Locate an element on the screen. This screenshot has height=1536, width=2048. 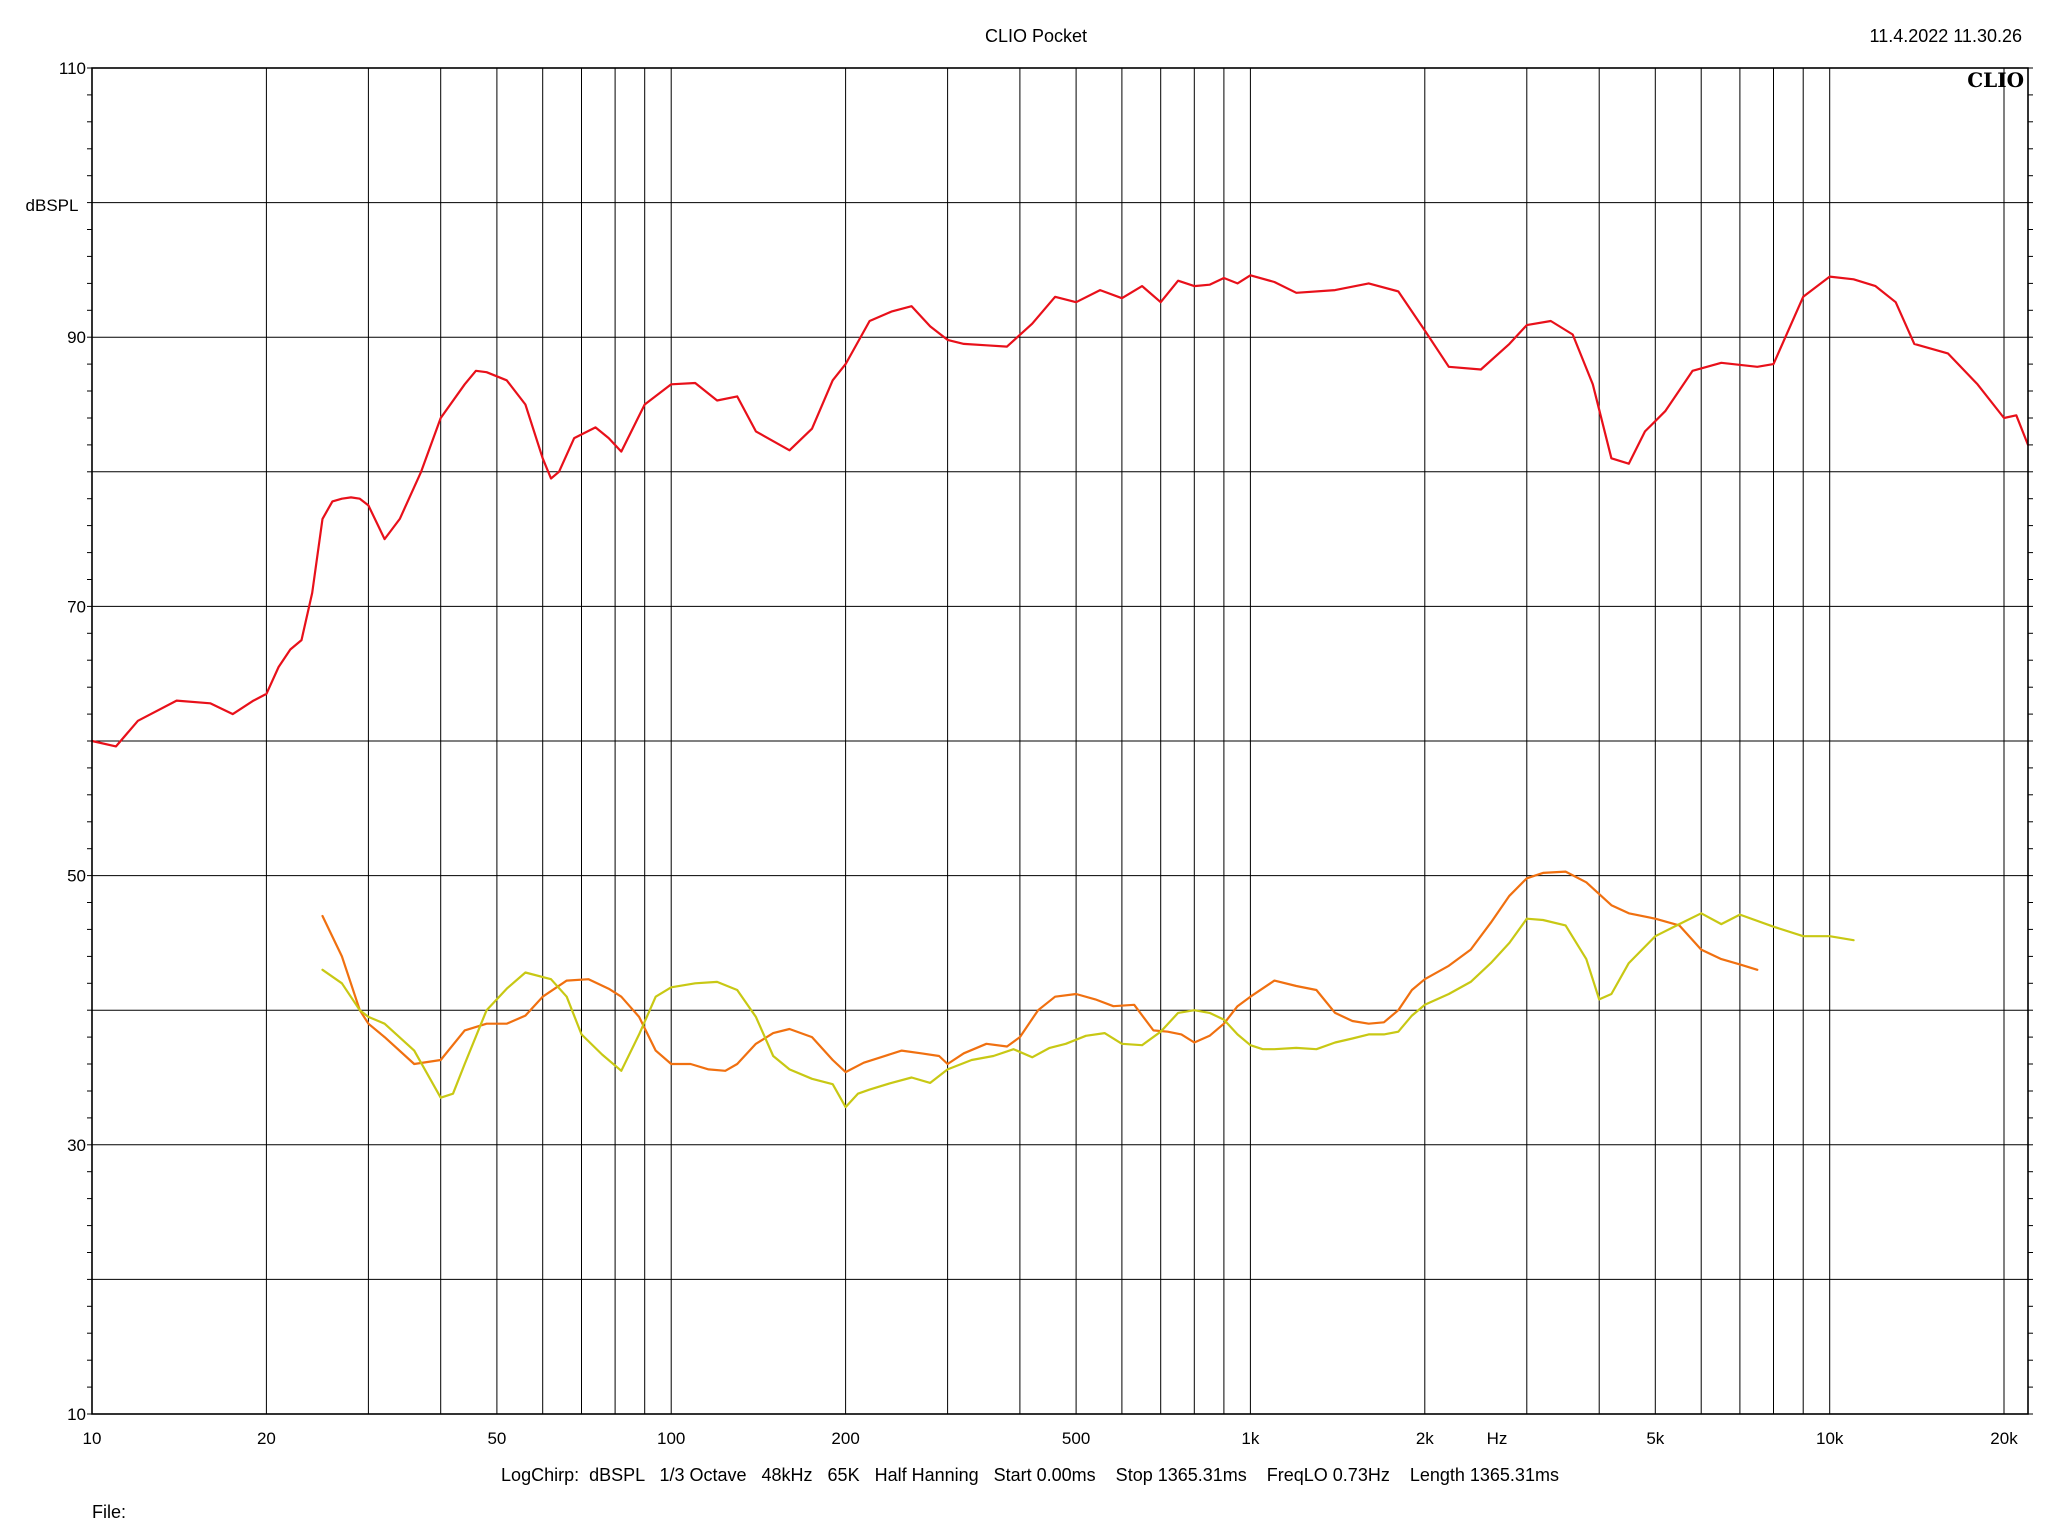
y-tick-label: 110 is located at coordinates (72, 68).